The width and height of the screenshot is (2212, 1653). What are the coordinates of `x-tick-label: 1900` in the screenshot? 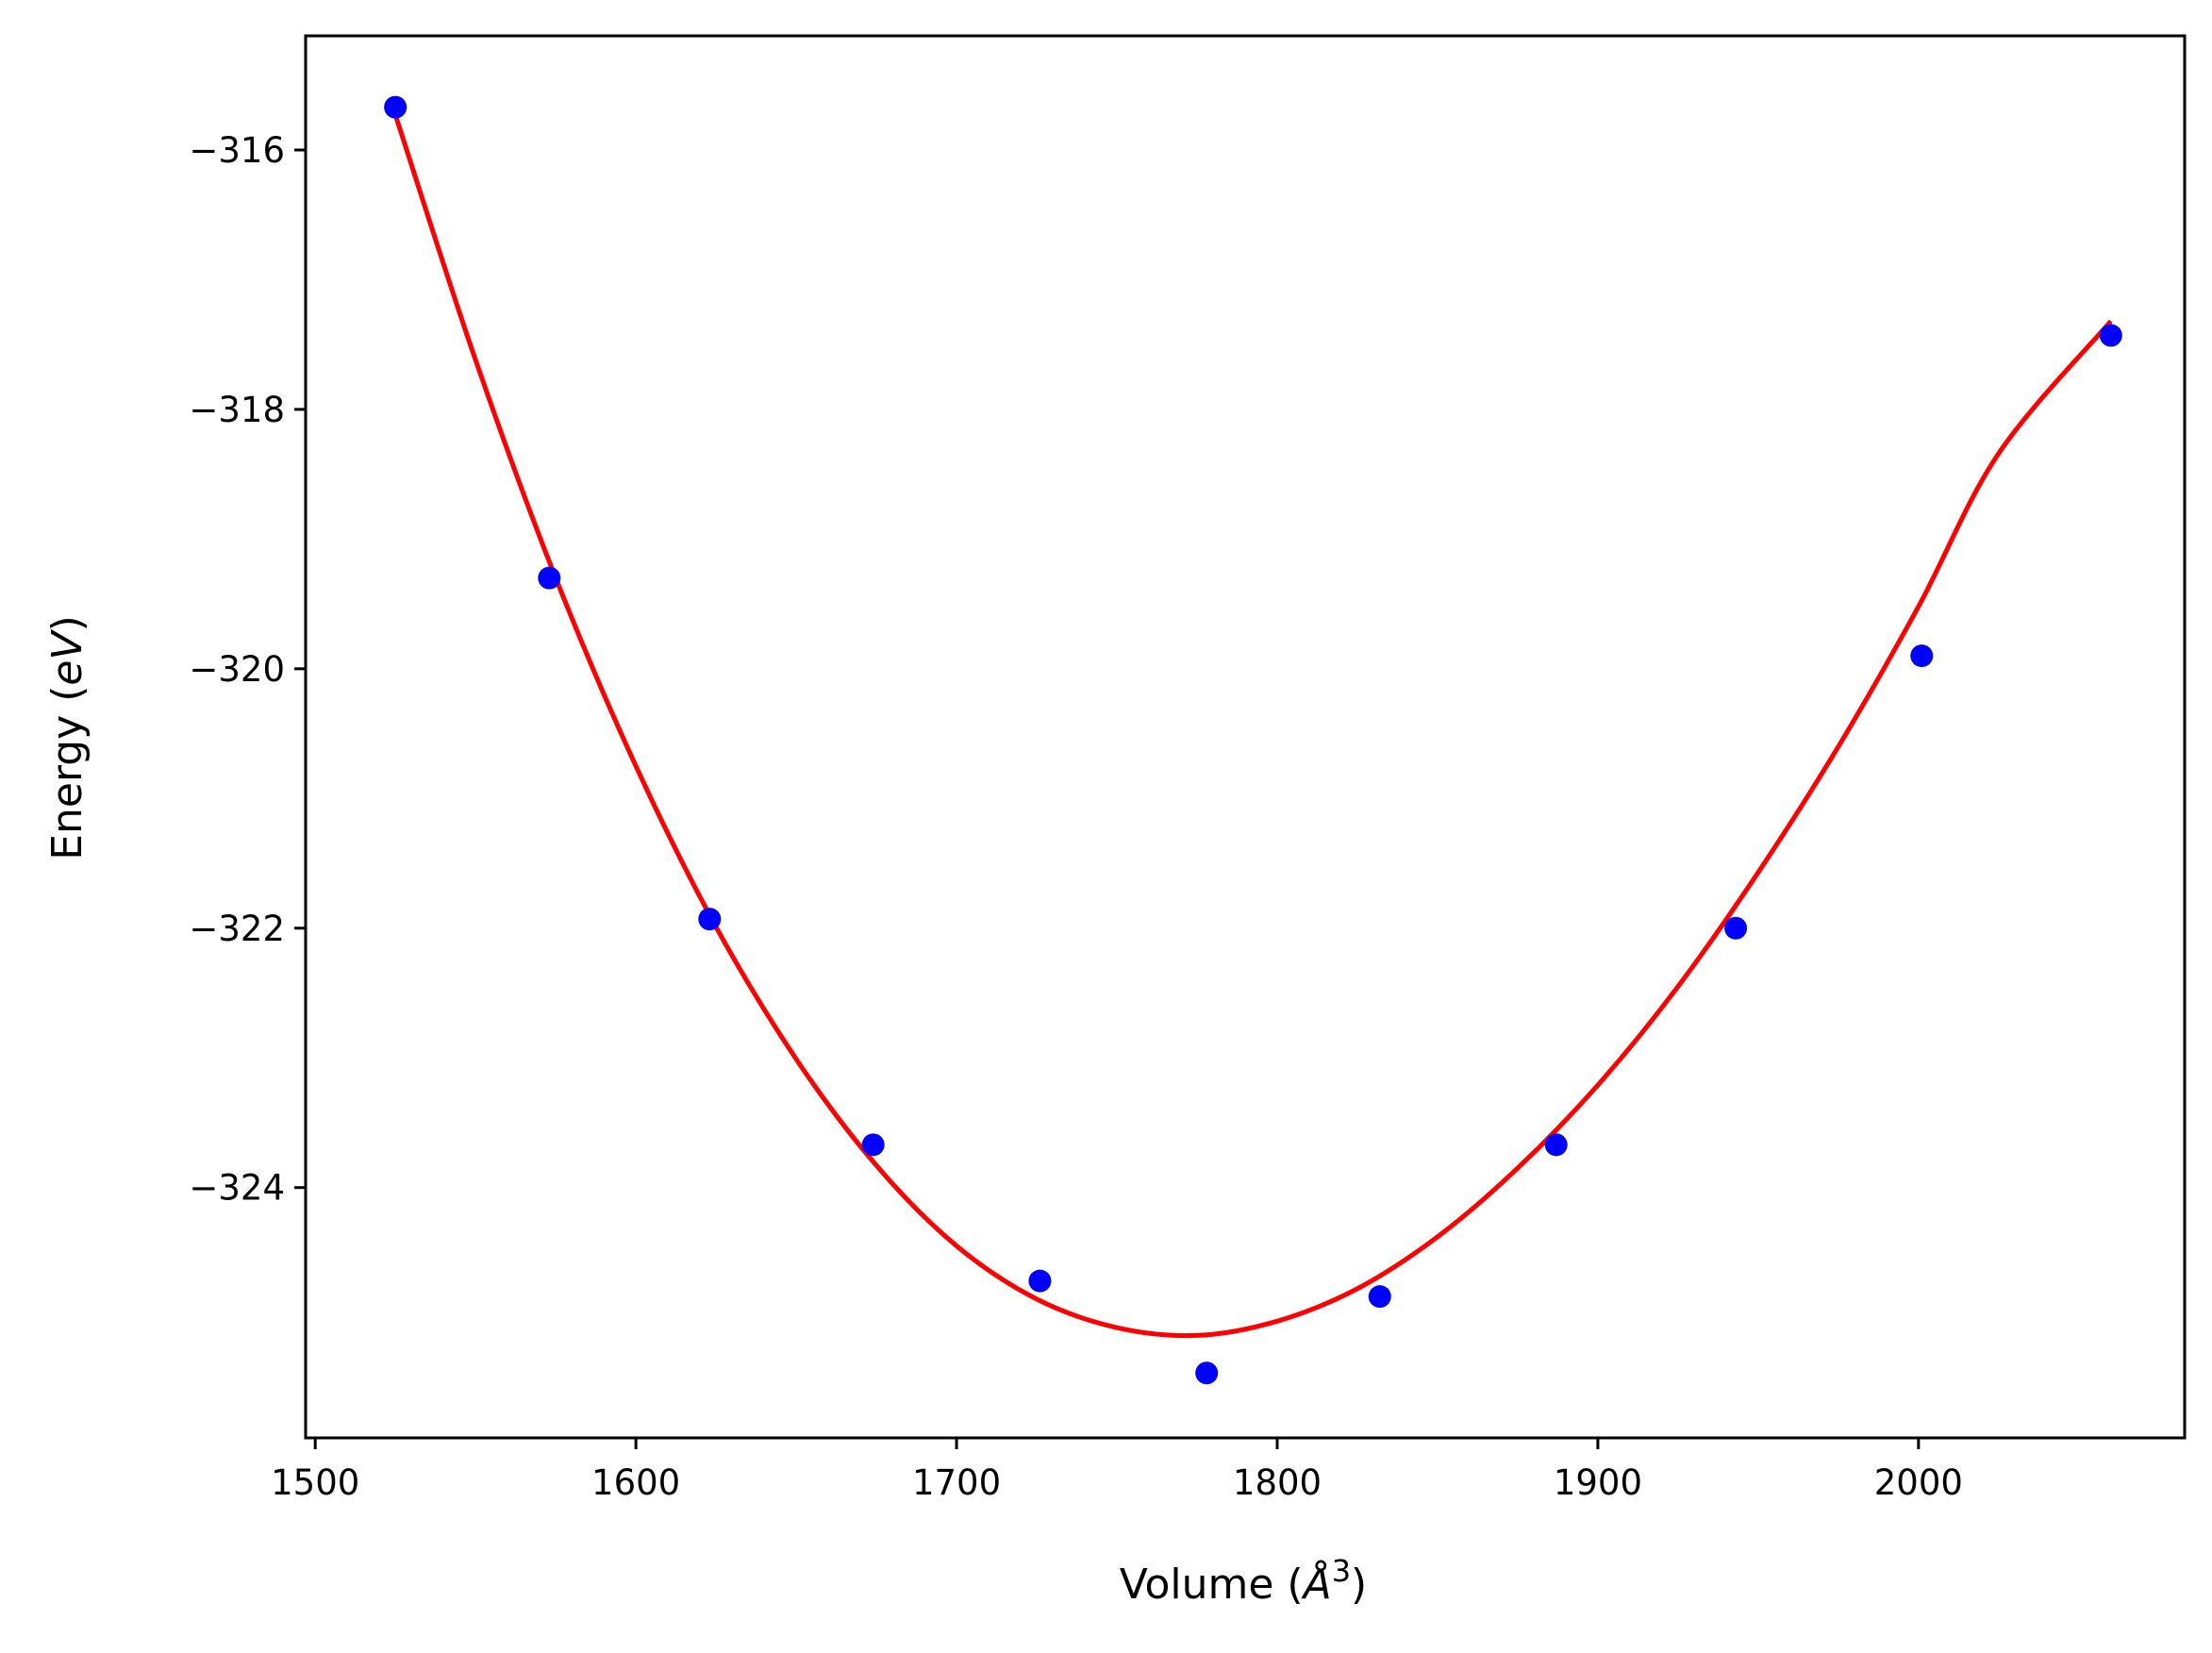 It's located at (1598, 1482).